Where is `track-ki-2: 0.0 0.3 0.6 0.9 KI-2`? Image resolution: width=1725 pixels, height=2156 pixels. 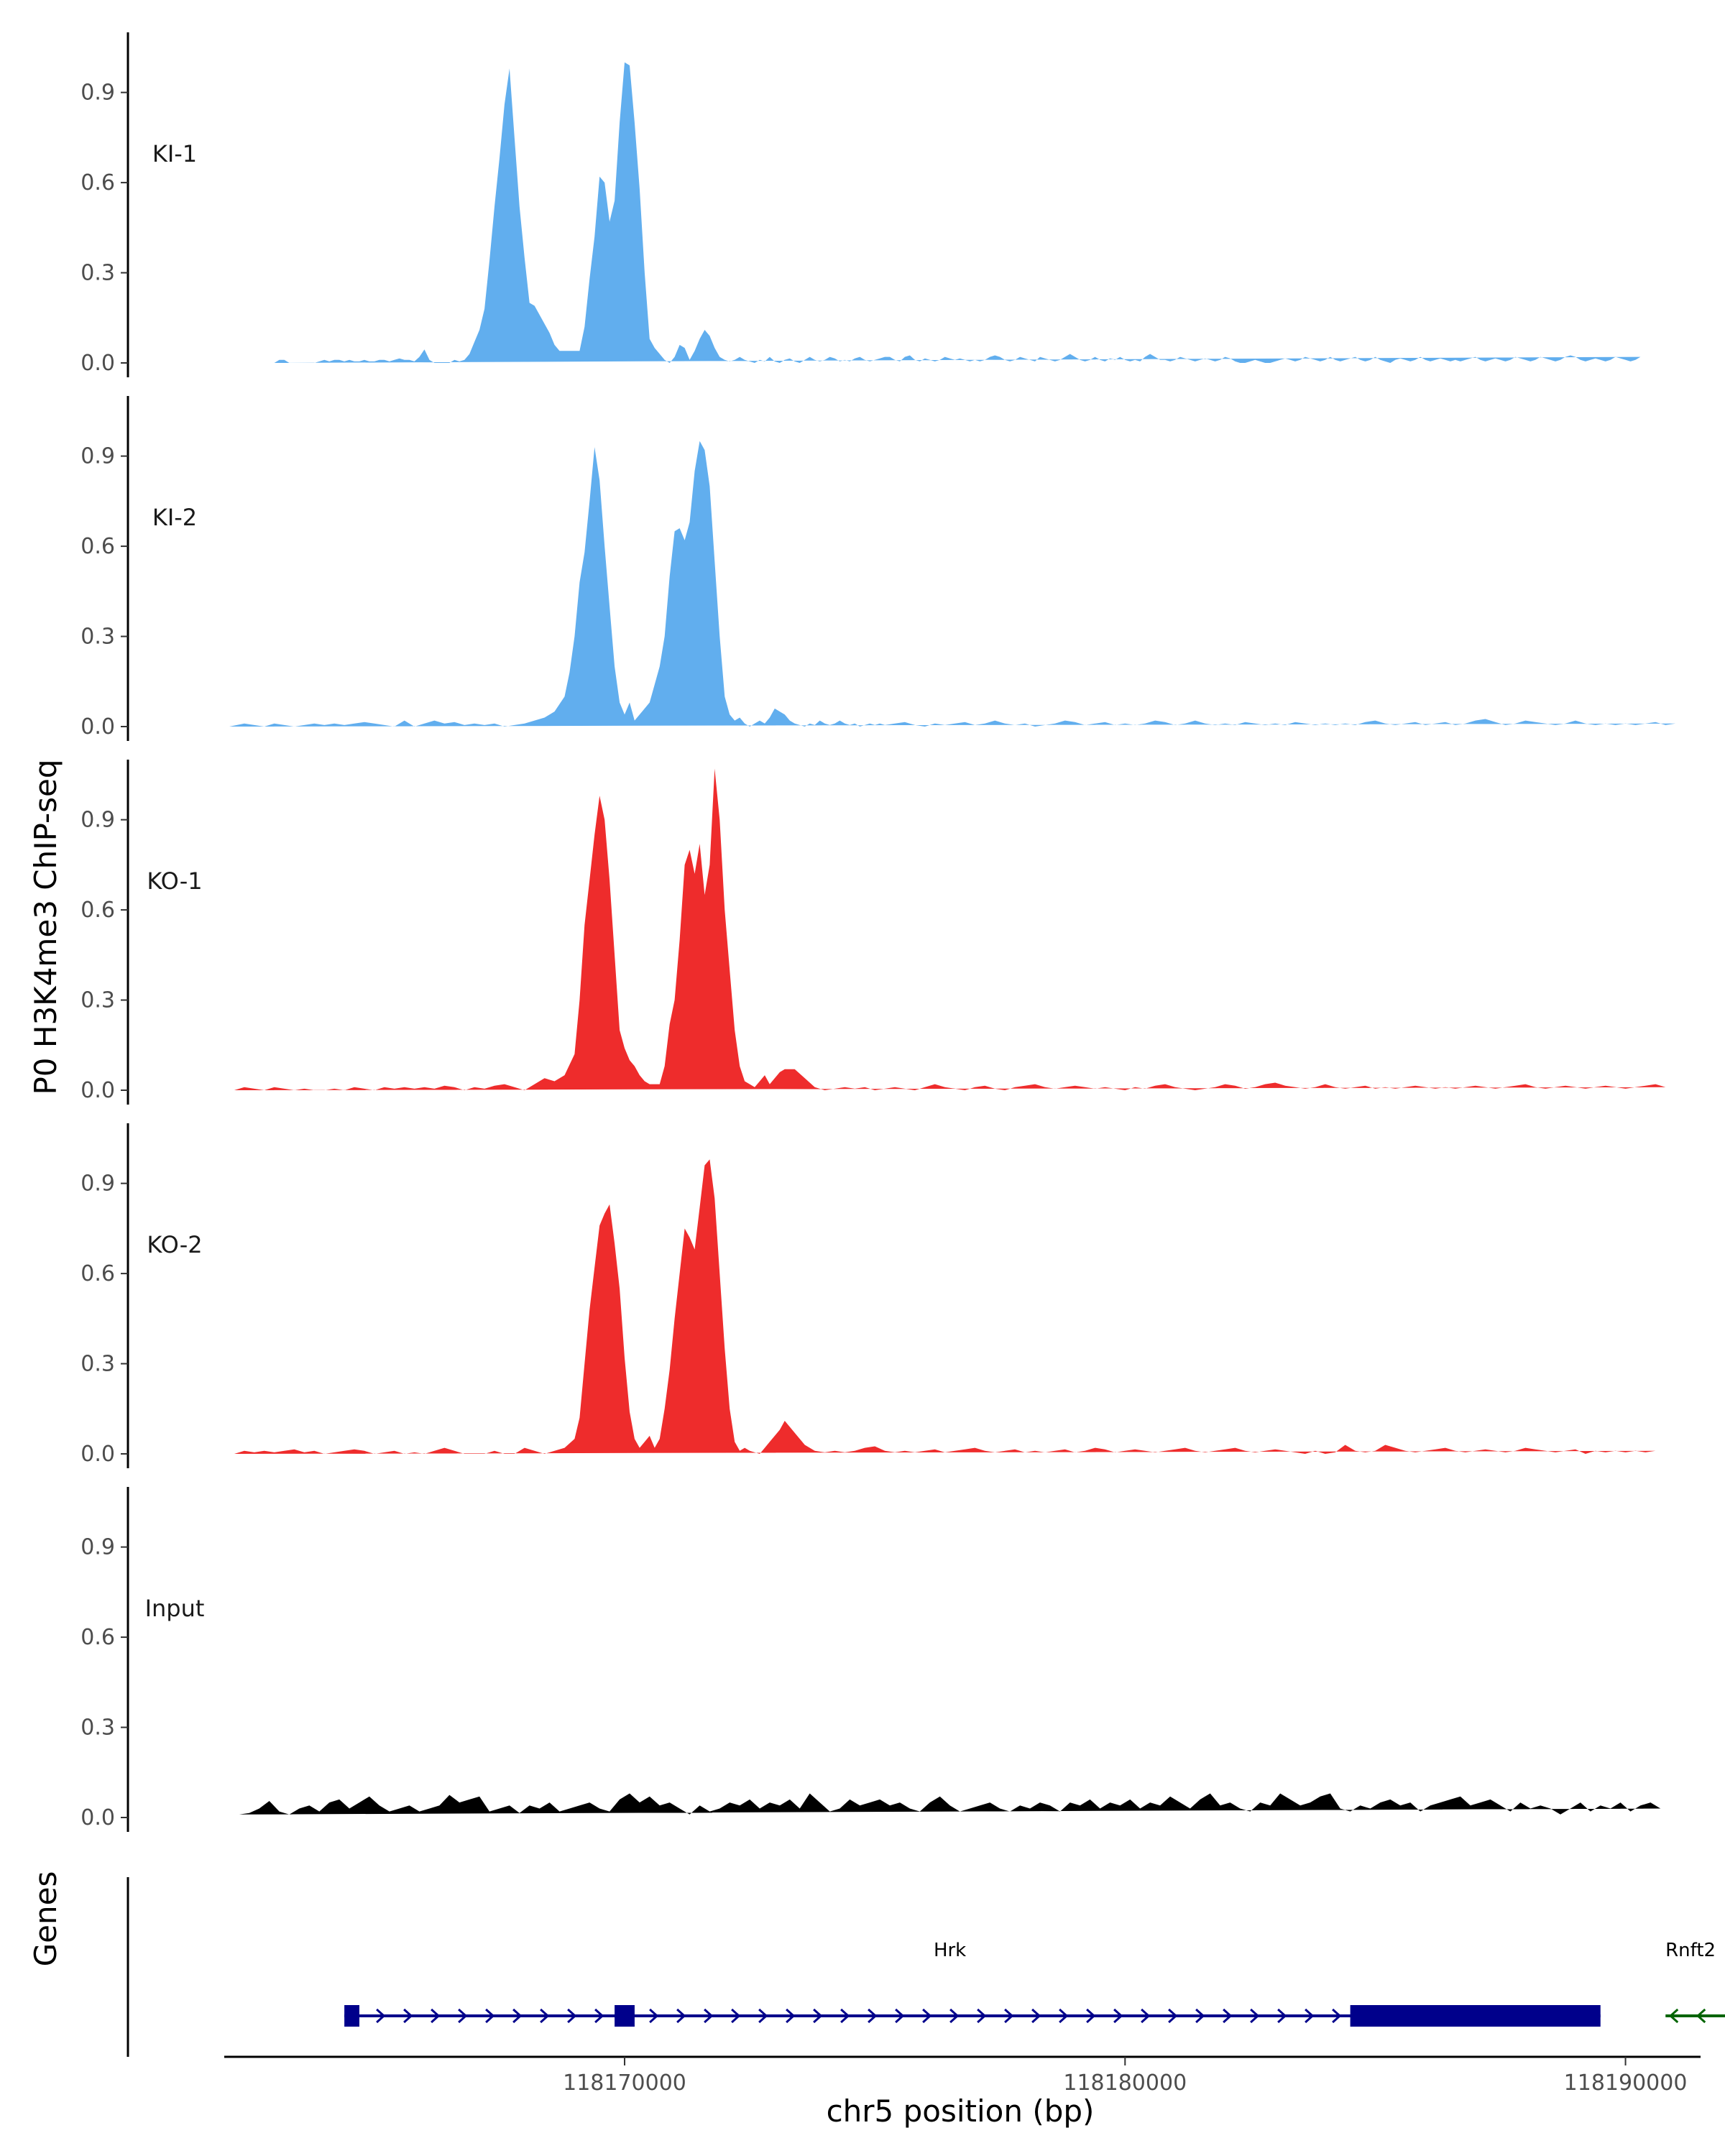 track-ki-2: 0.0 0.3 0.6 0.9 KI-2 is located at coordinates (878, 568).